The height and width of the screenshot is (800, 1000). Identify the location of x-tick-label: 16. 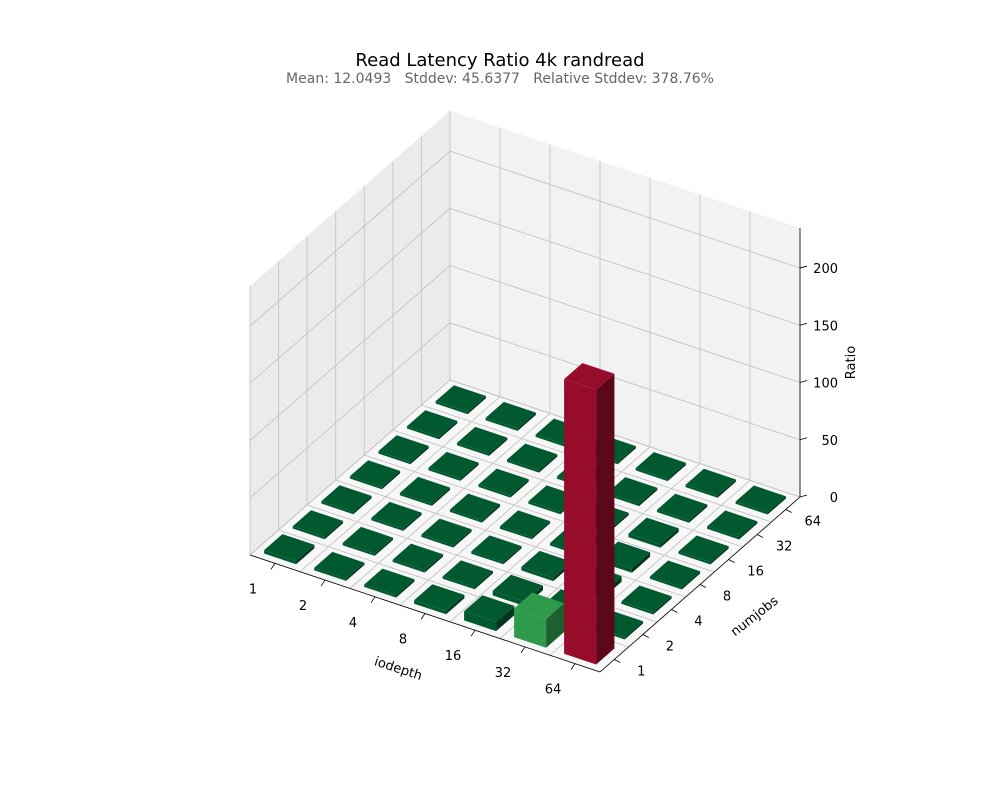
(453, 656).